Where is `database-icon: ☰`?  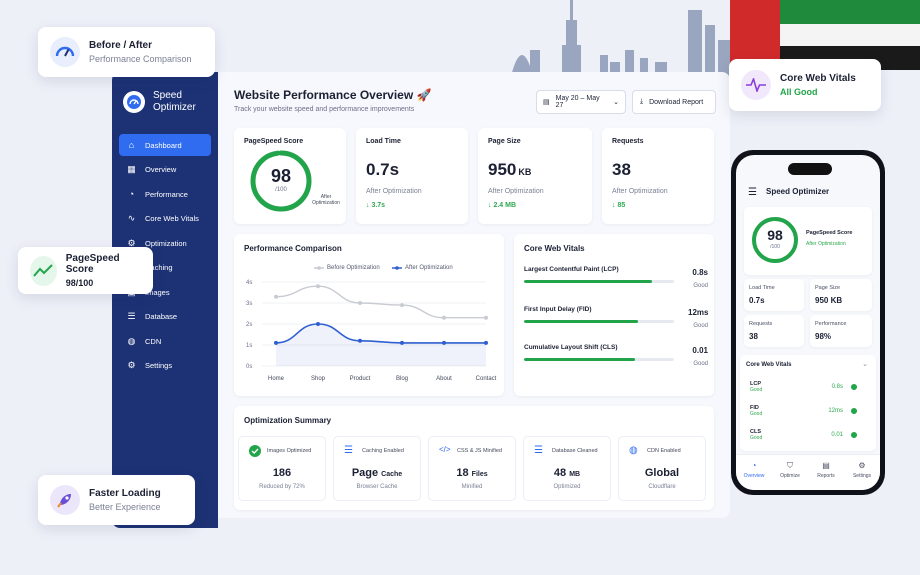 database-icon: ☰ is located at coordinates (131, 316).